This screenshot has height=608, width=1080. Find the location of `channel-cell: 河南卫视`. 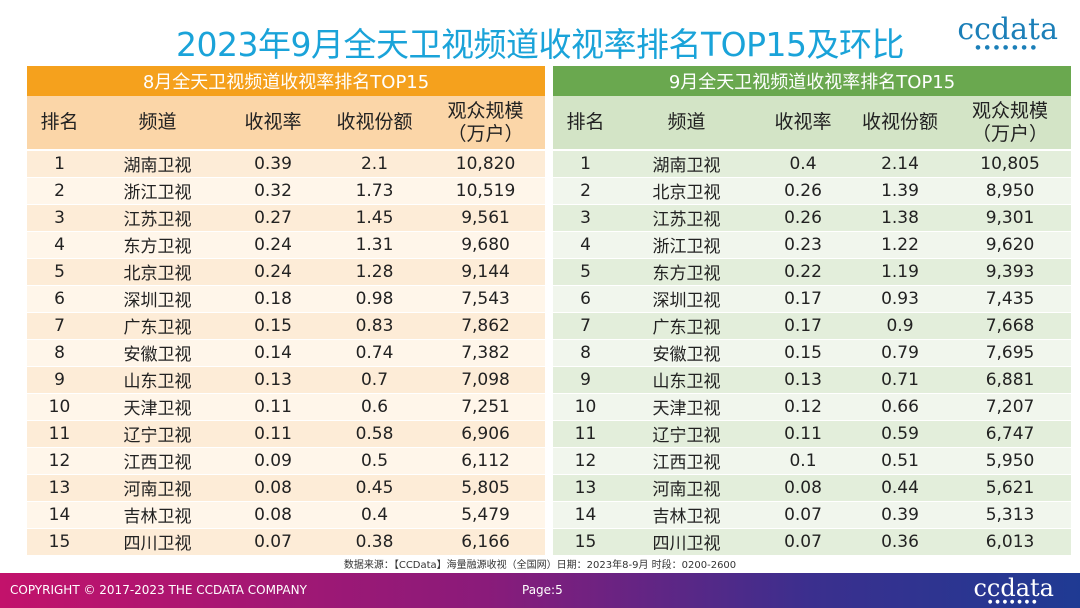

channel-cell: 河南卫视 is located at coordinates (157, 488).